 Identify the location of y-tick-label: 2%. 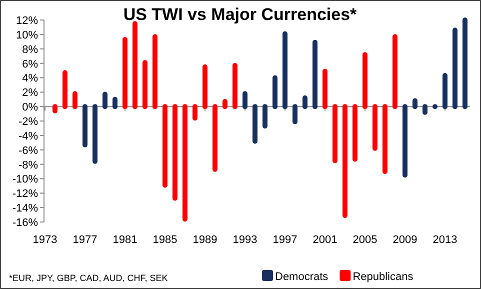
(30, 93).